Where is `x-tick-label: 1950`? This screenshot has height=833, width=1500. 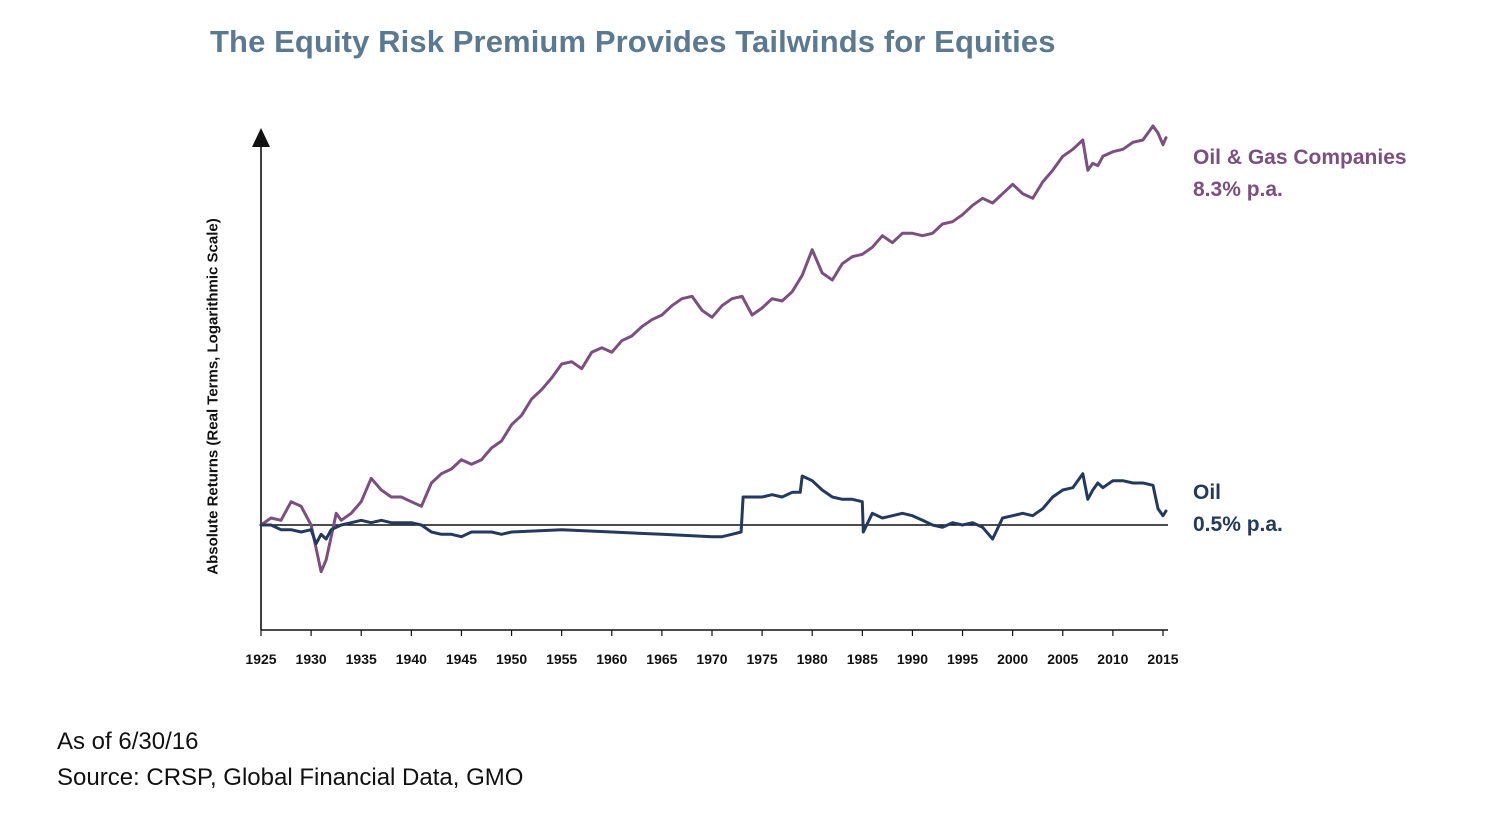 x-tick-label: 1950 is located at coordinates (511, 659).